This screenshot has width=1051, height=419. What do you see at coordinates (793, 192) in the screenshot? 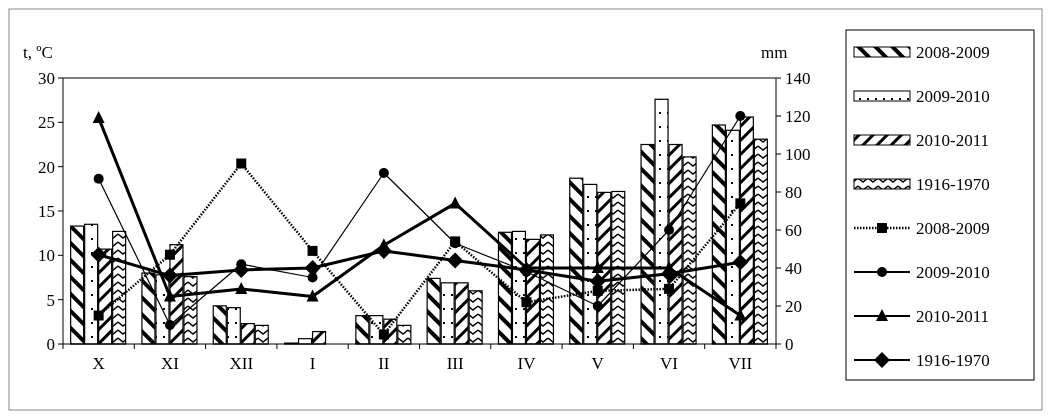
I see `y2-tick-label: 80` at bounding box center [793, 192].